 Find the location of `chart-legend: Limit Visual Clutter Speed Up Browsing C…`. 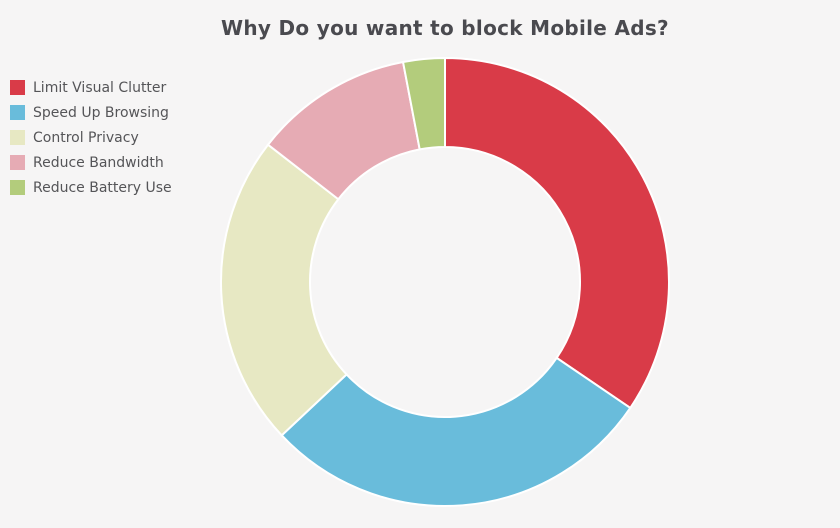

chart-legend: Limit Visual Clutter Speed Up Browsing C… is located at coordinates (91, 137).